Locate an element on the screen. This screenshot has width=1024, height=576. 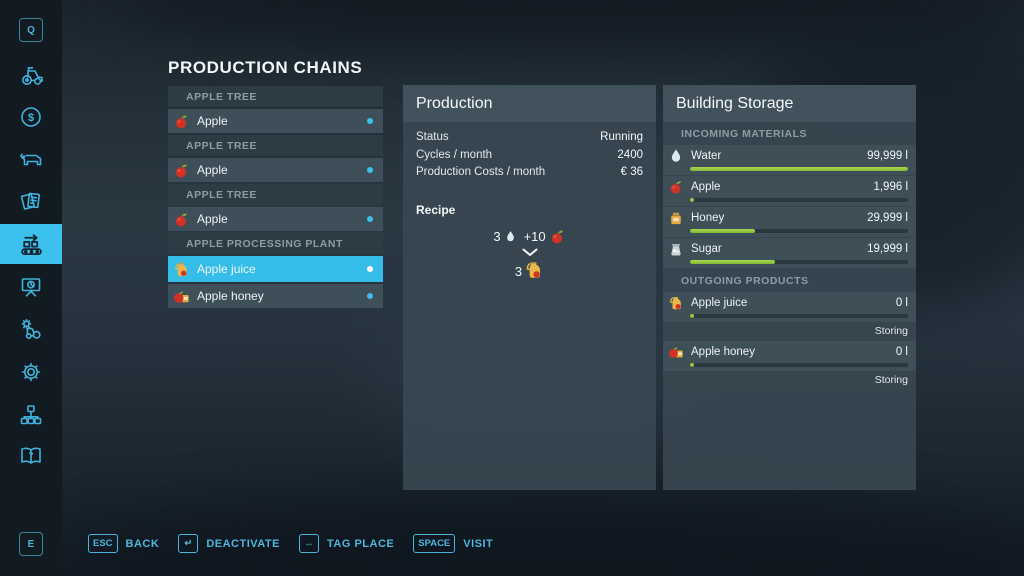
incoming-materials-heading: INCOMING MATERIALS is located at coordinates (744, 134).